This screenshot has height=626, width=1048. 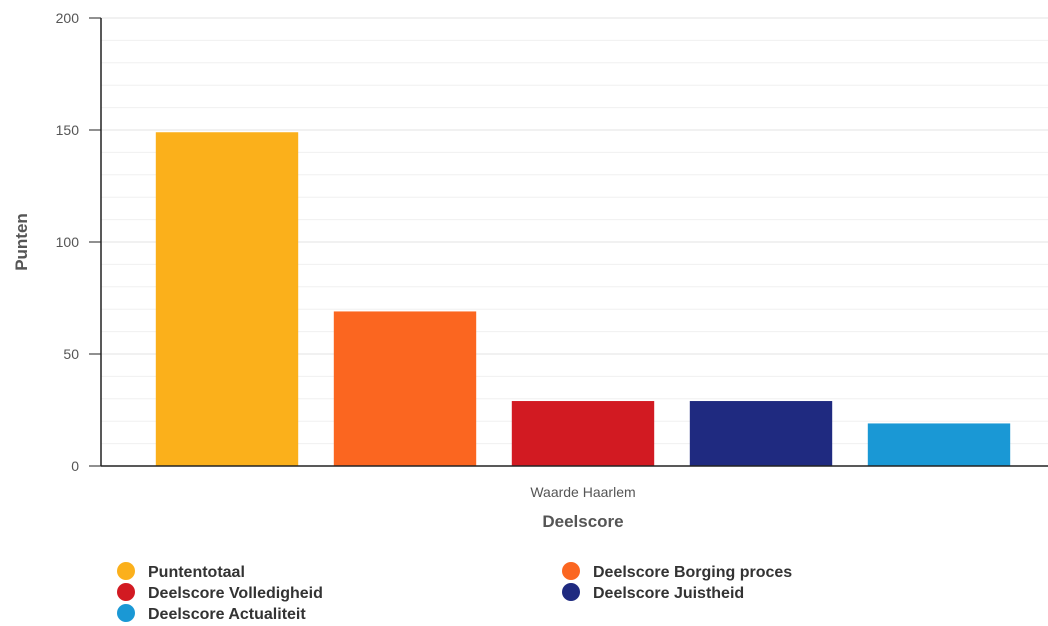 I want to click on y-tick-label: 200, so click(x=68, y=18).